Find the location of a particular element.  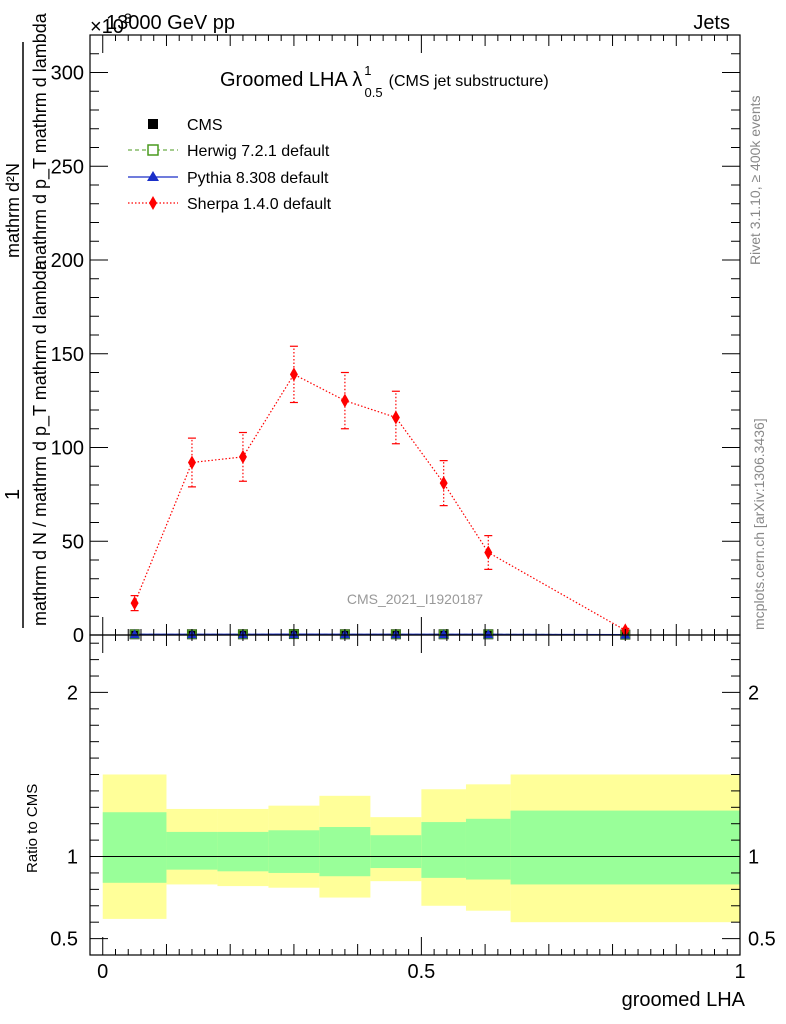

exponent-base: ×10 is located at coordinates (107, 27).